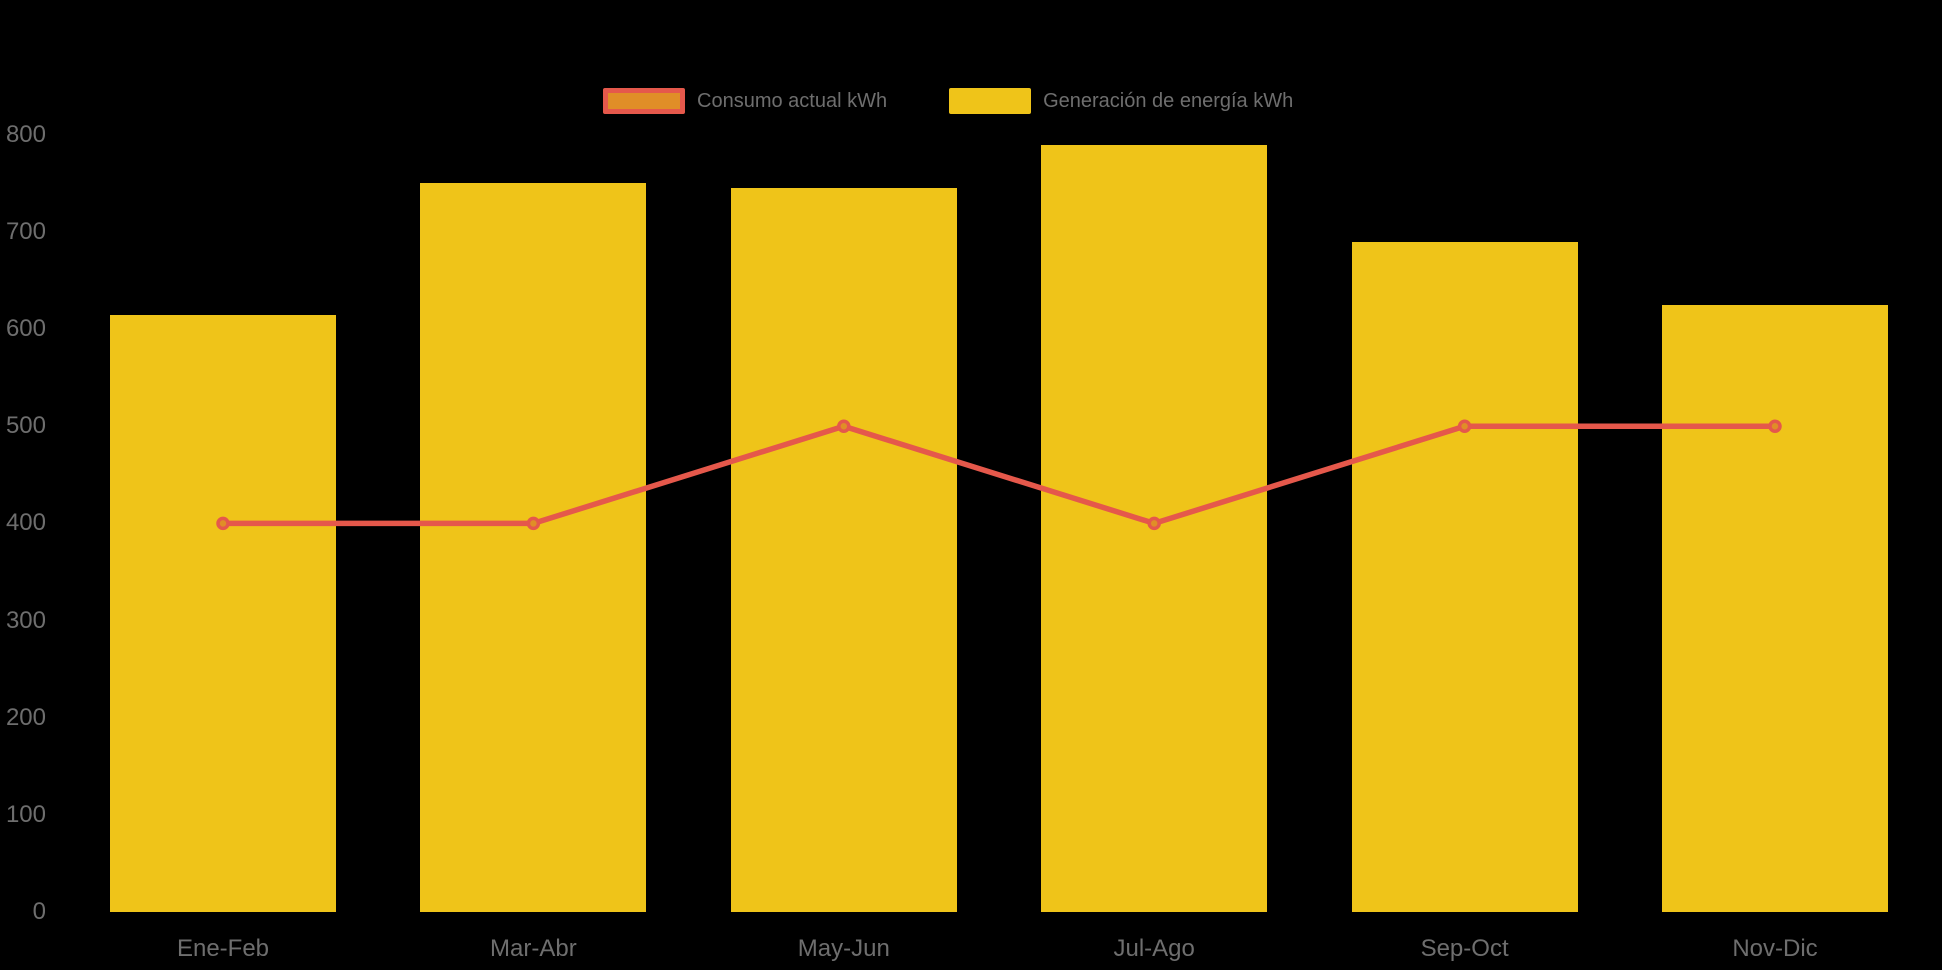 Image resolution: width=1942 pixels, height=970 pixels. Describe the element at coordinates (223, 613) in the screenshot. I see `bar-ene-feb` at that location.